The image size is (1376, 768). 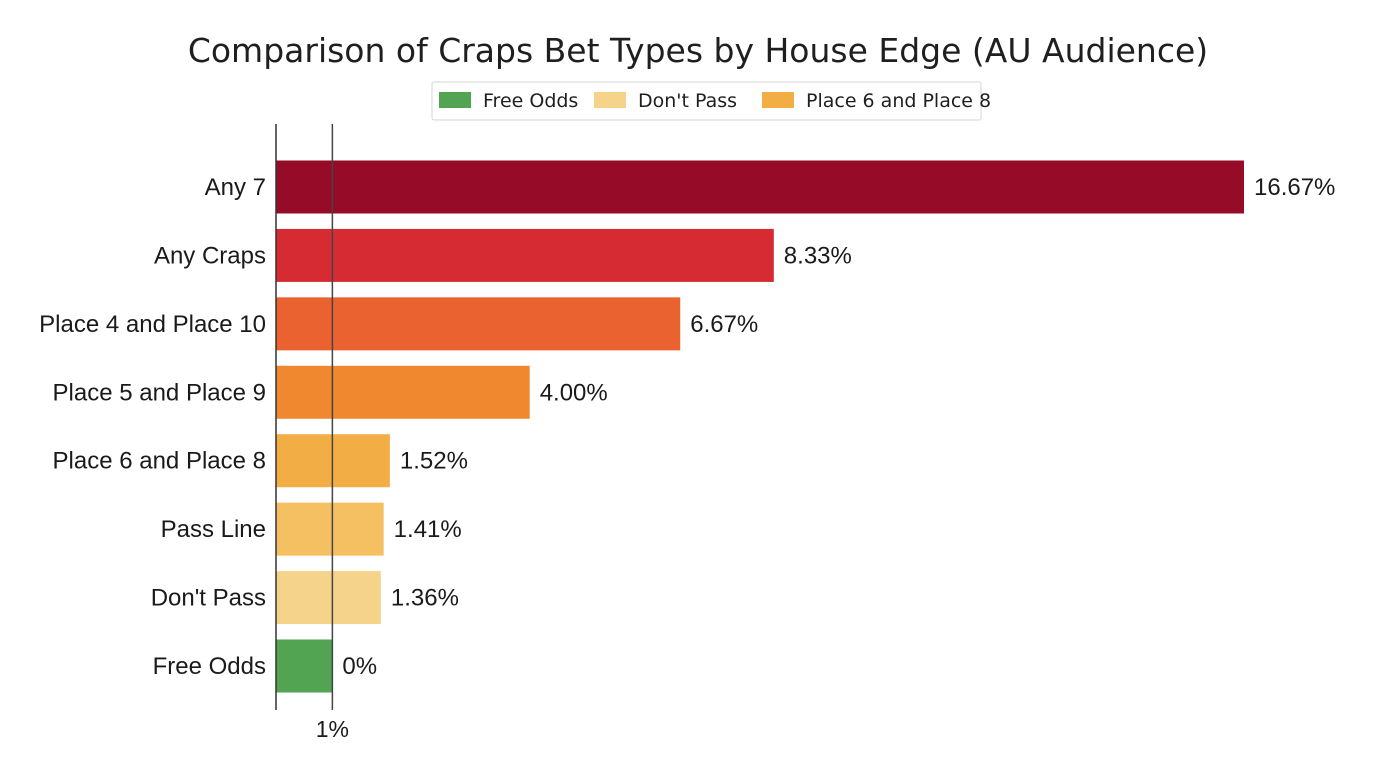 I want to click on x-tick-label: 1%, so click(x=332, y=729).